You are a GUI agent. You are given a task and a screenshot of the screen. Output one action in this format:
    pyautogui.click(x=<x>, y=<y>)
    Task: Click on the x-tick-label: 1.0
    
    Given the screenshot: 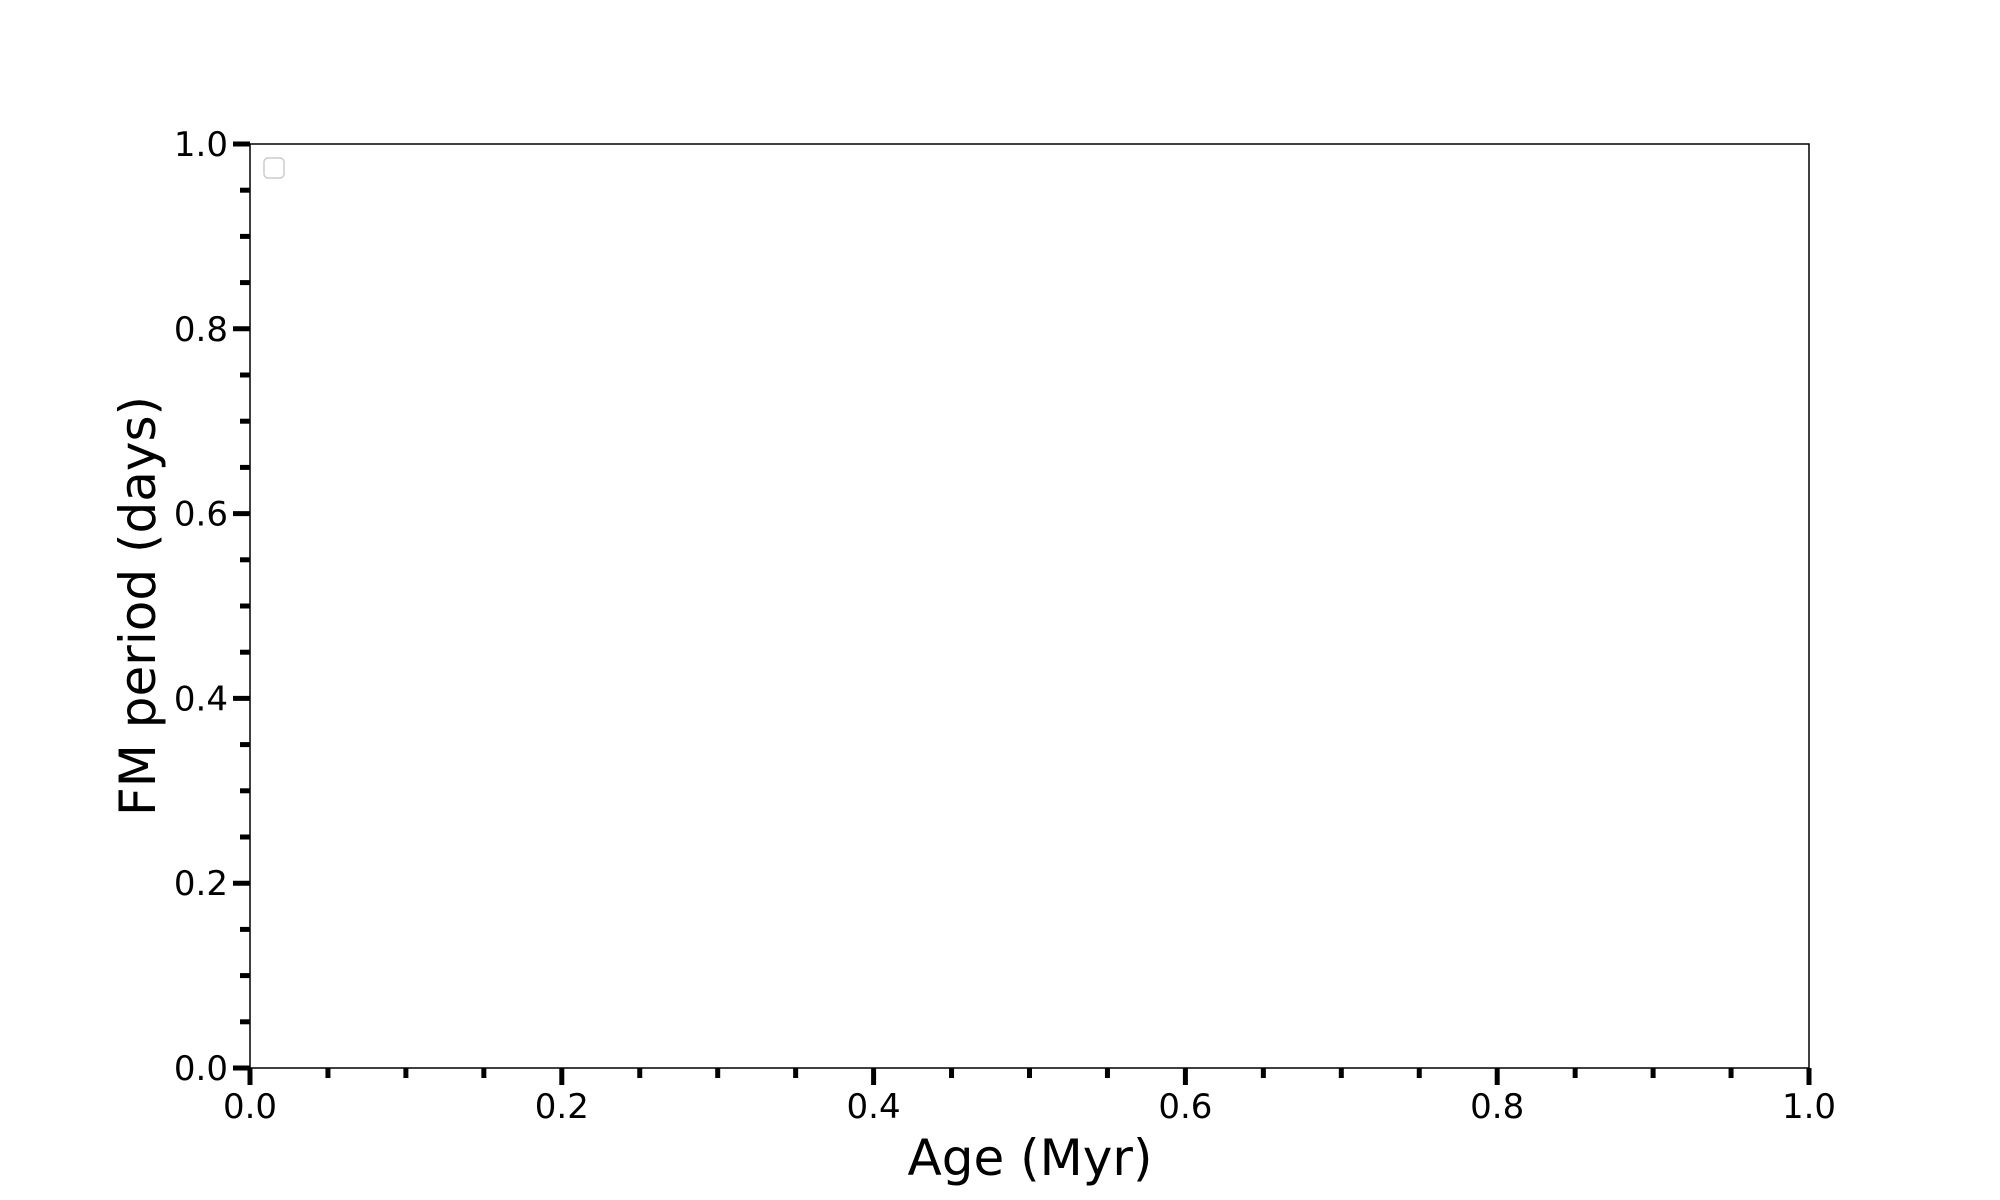 What is the action you would take?
    pyautogui.click(x=1809, y=1107)
    